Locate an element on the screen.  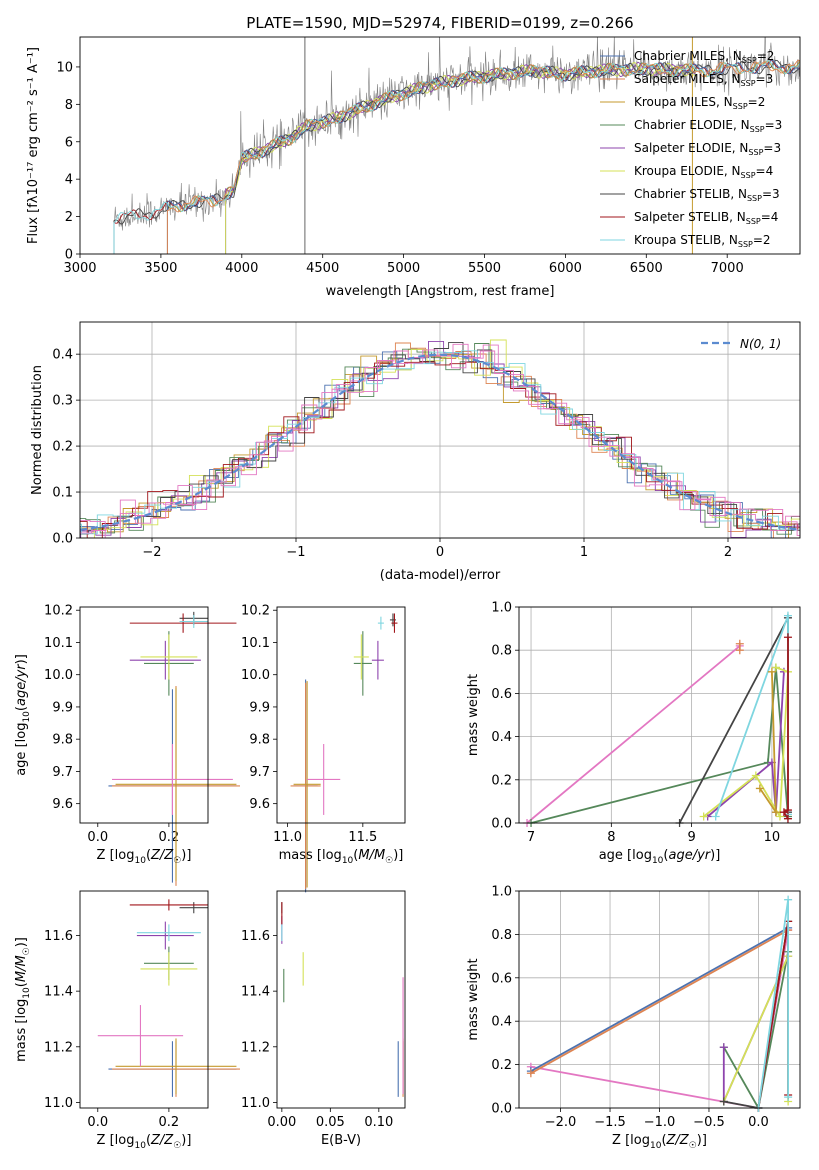
x-tick-label: 10 is located at coordinates (772, 837).